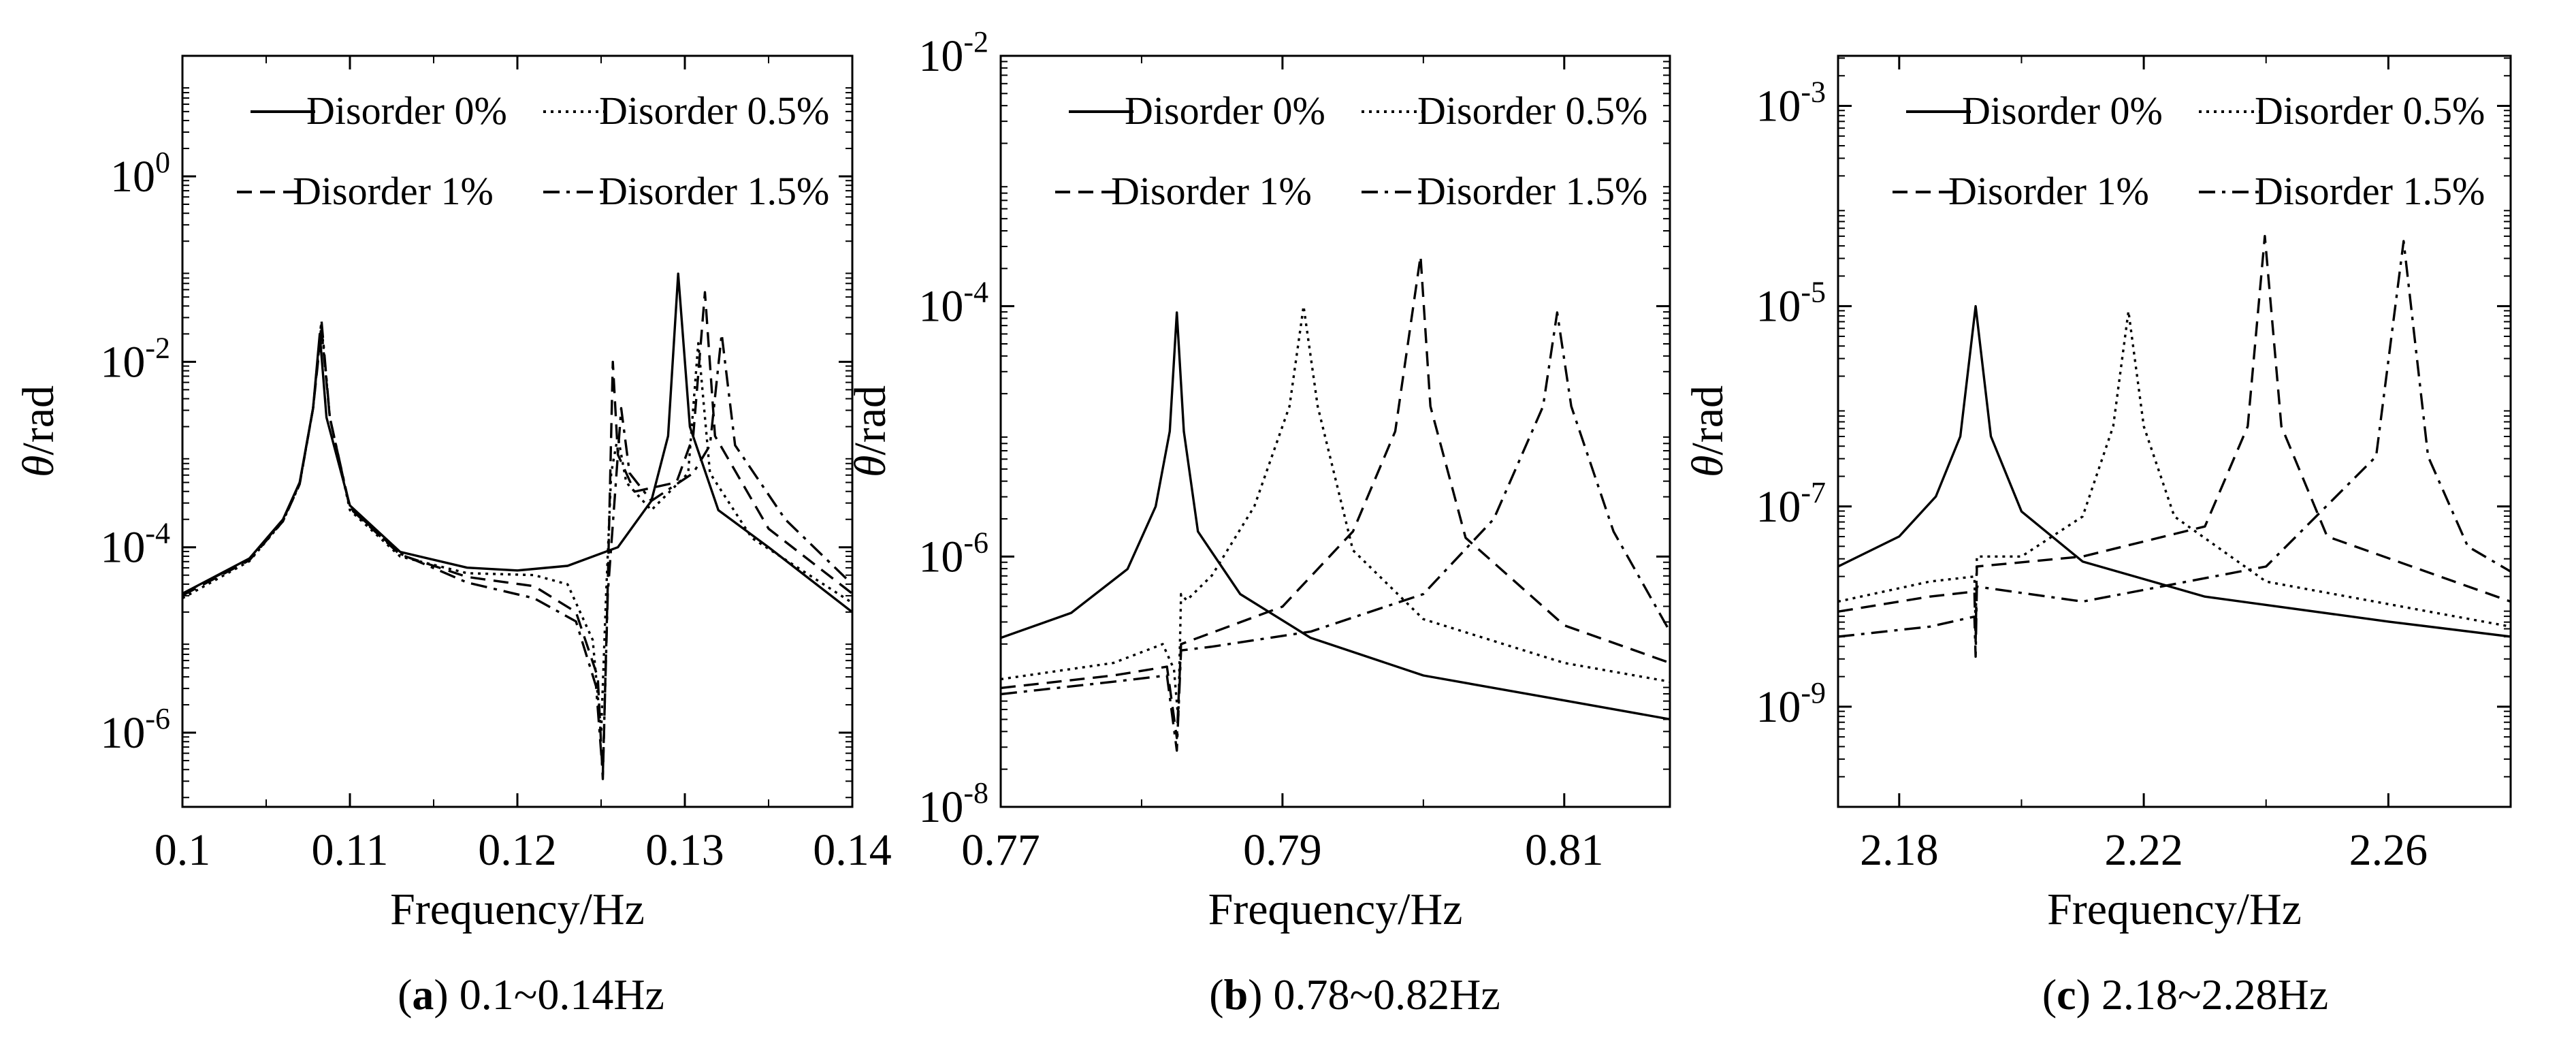 This screenshot has width=2576, height=1052. I want to click on caption-range: 2.18~2.28Hz, so click(2215, 994).